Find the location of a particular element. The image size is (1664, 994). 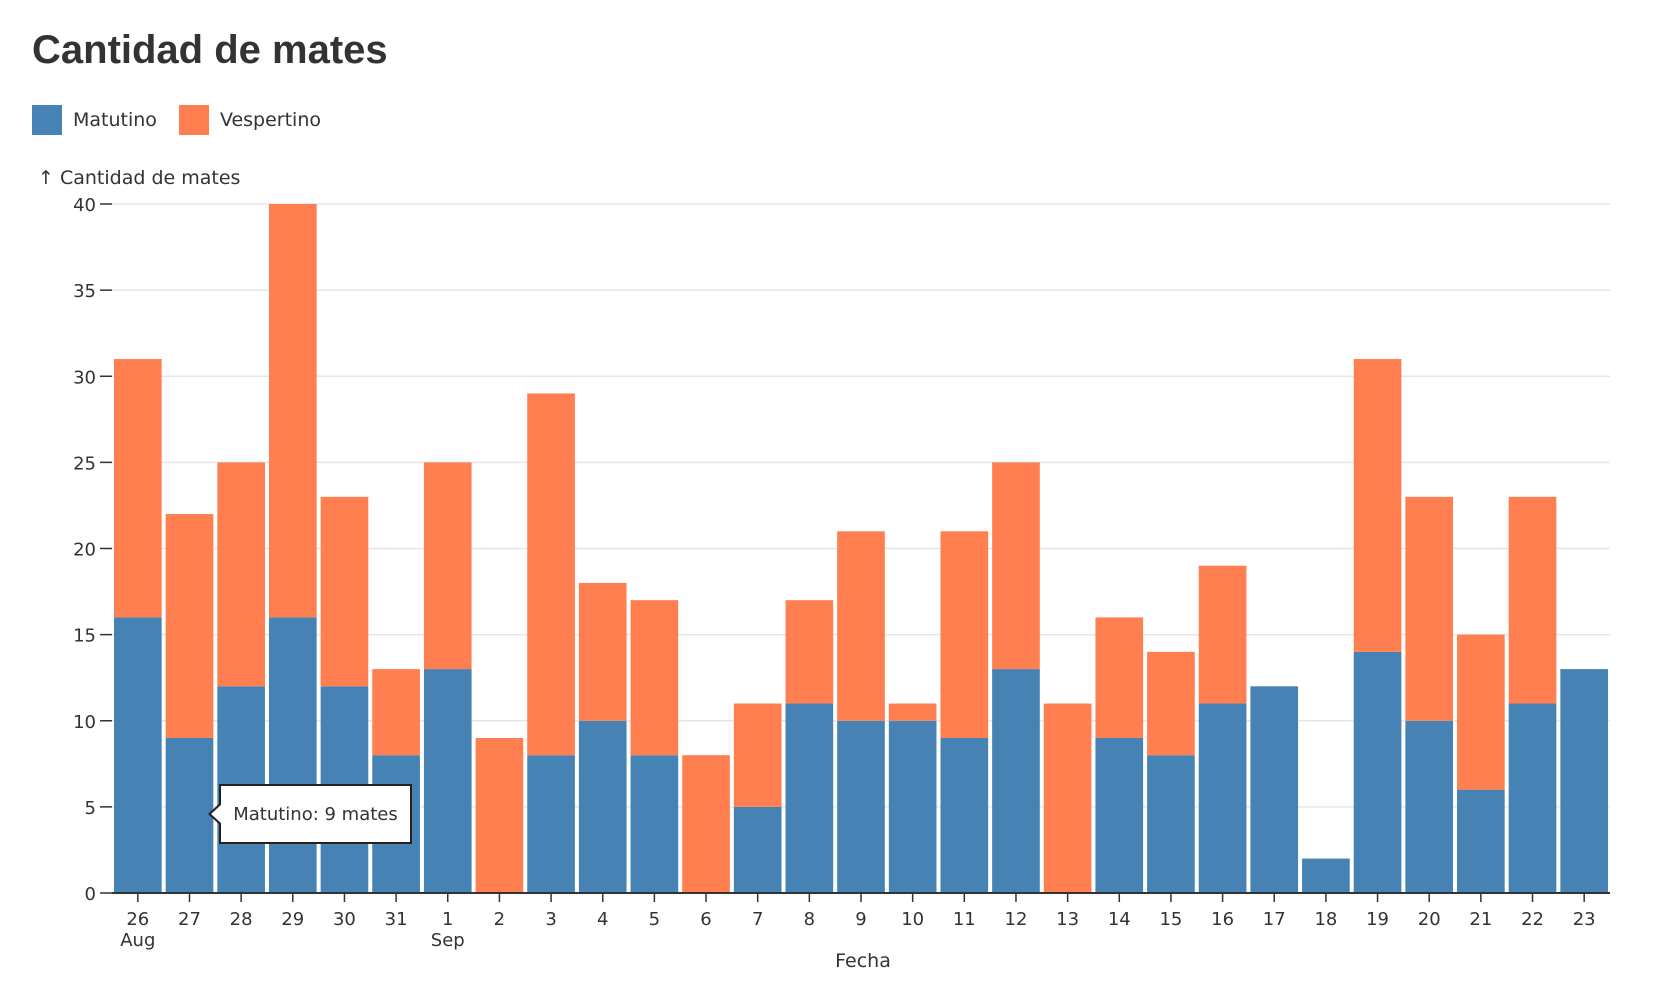

x-tick-label: 8 is located at coordinates (809, 919).